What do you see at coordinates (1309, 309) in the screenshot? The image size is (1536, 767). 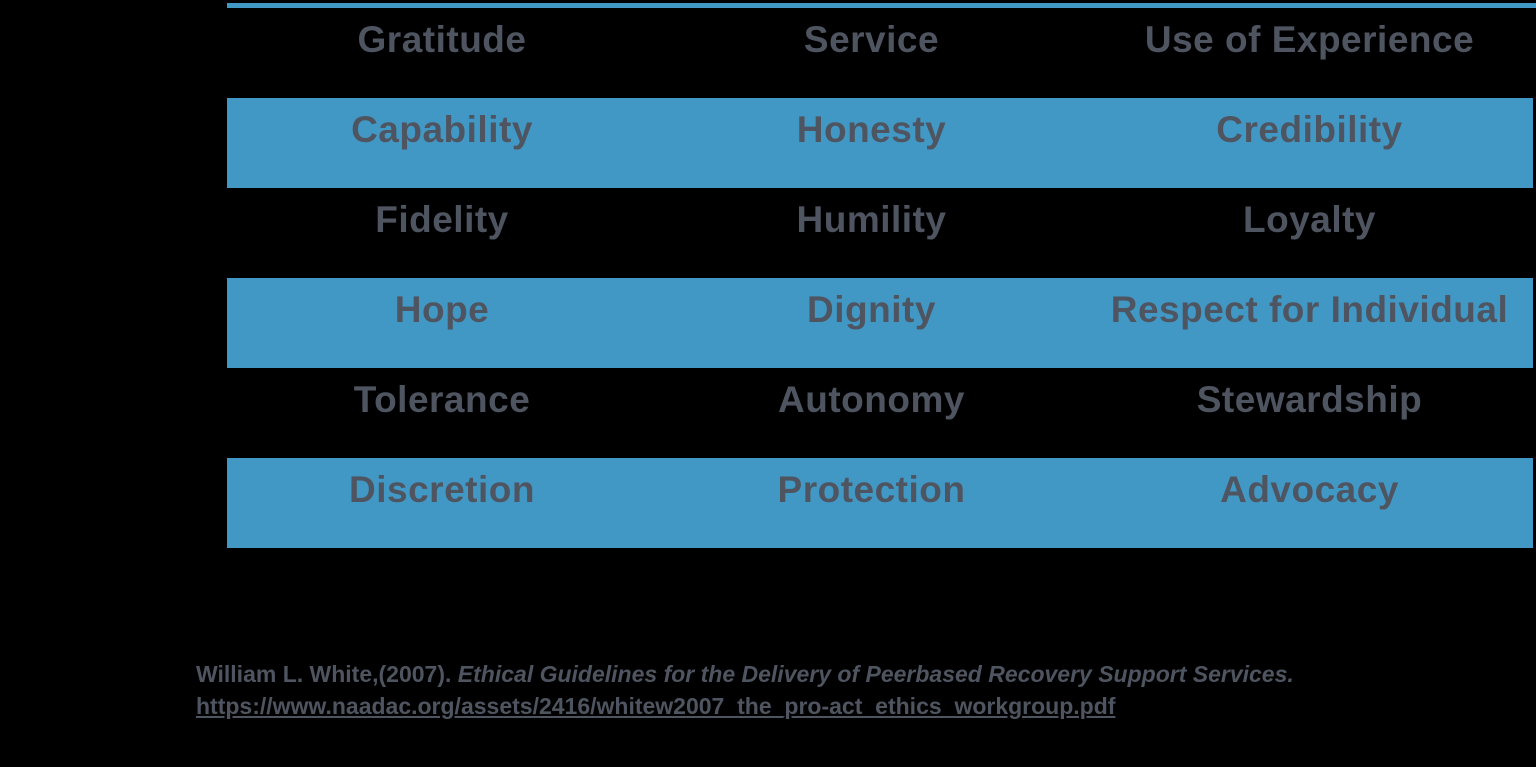 I see `table-cell: Respect for Individual` at bounding box center [1309, 309].